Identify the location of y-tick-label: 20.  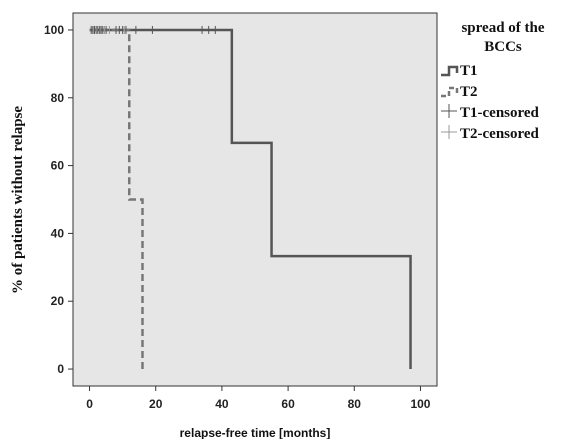
(58, 301).